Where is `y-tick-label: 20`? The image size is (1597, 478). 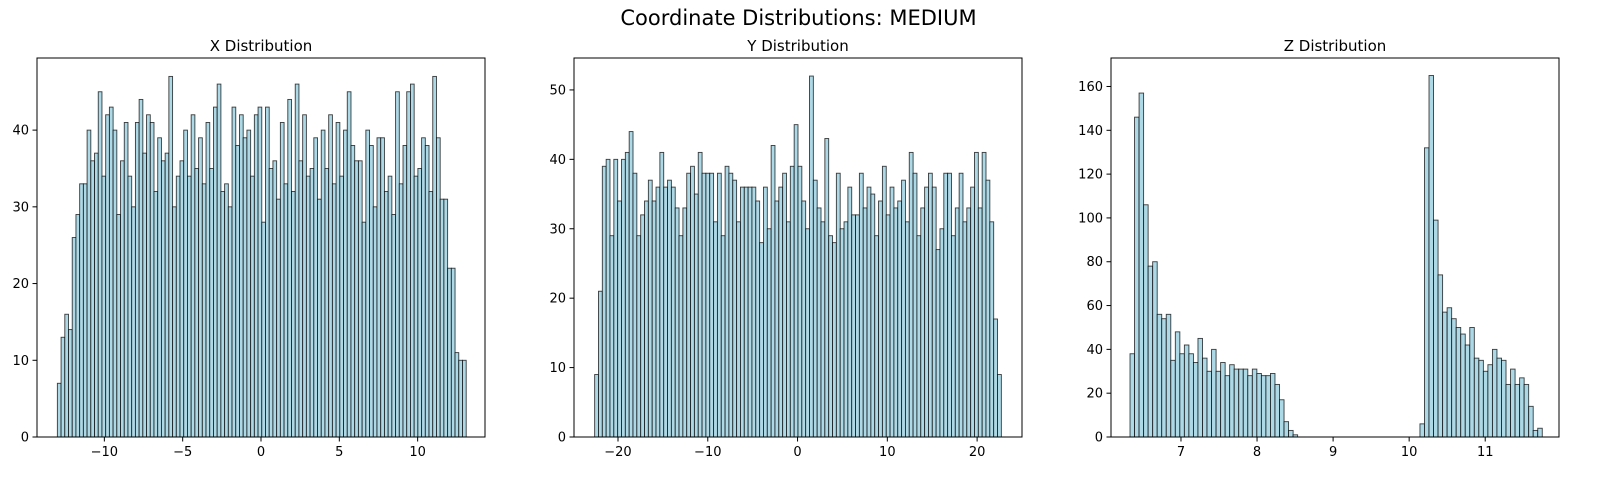 y-tick-label: 20 is located at coordinates (1094, 394).